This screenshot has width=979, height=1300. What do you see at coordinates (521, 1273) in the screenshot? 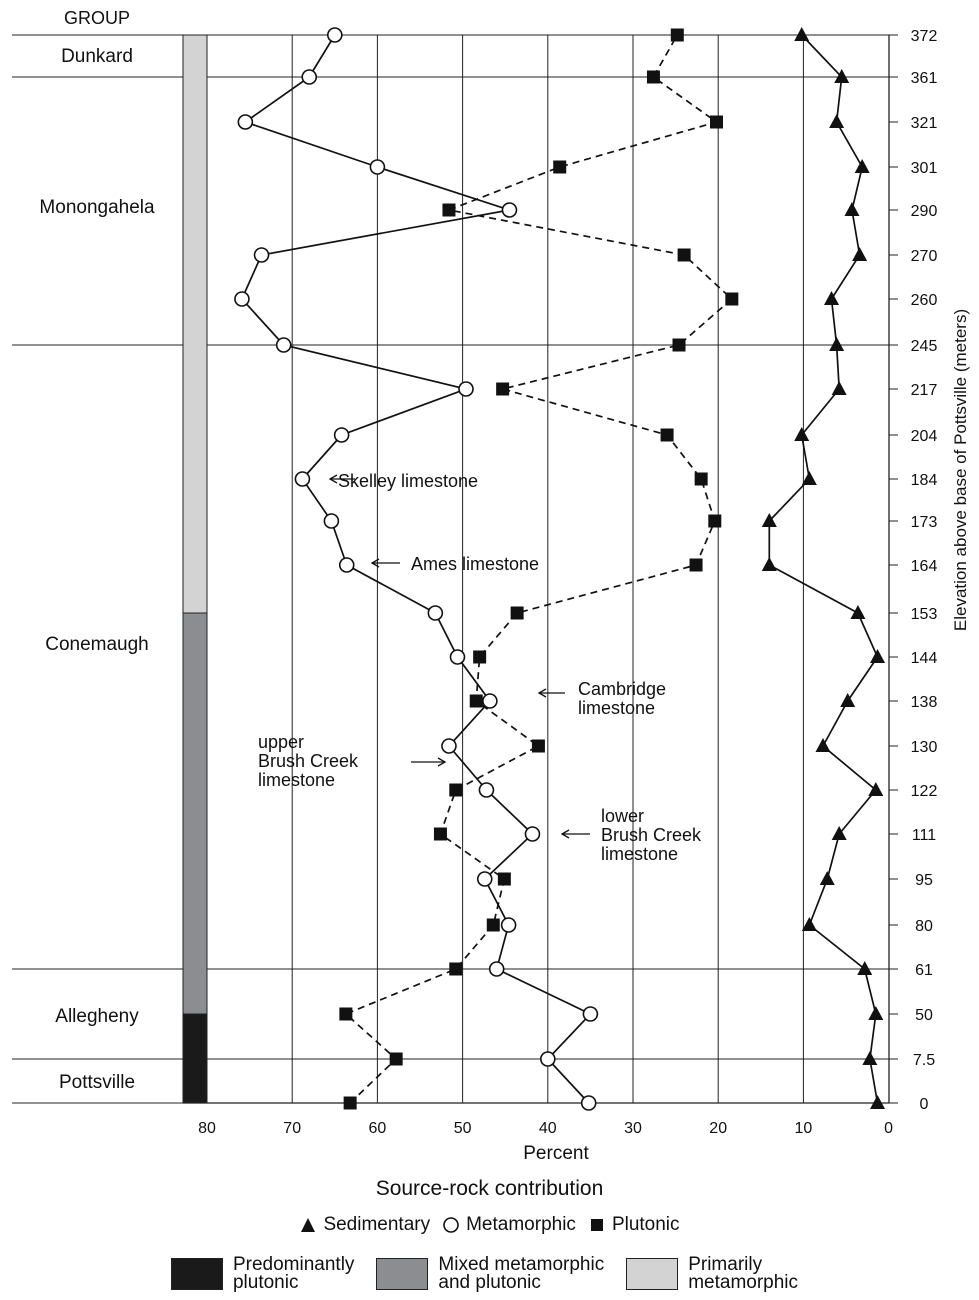
I see `legend-fill-label: Mixed metamorphic and plutonic` at bounding box center [521, 1273].